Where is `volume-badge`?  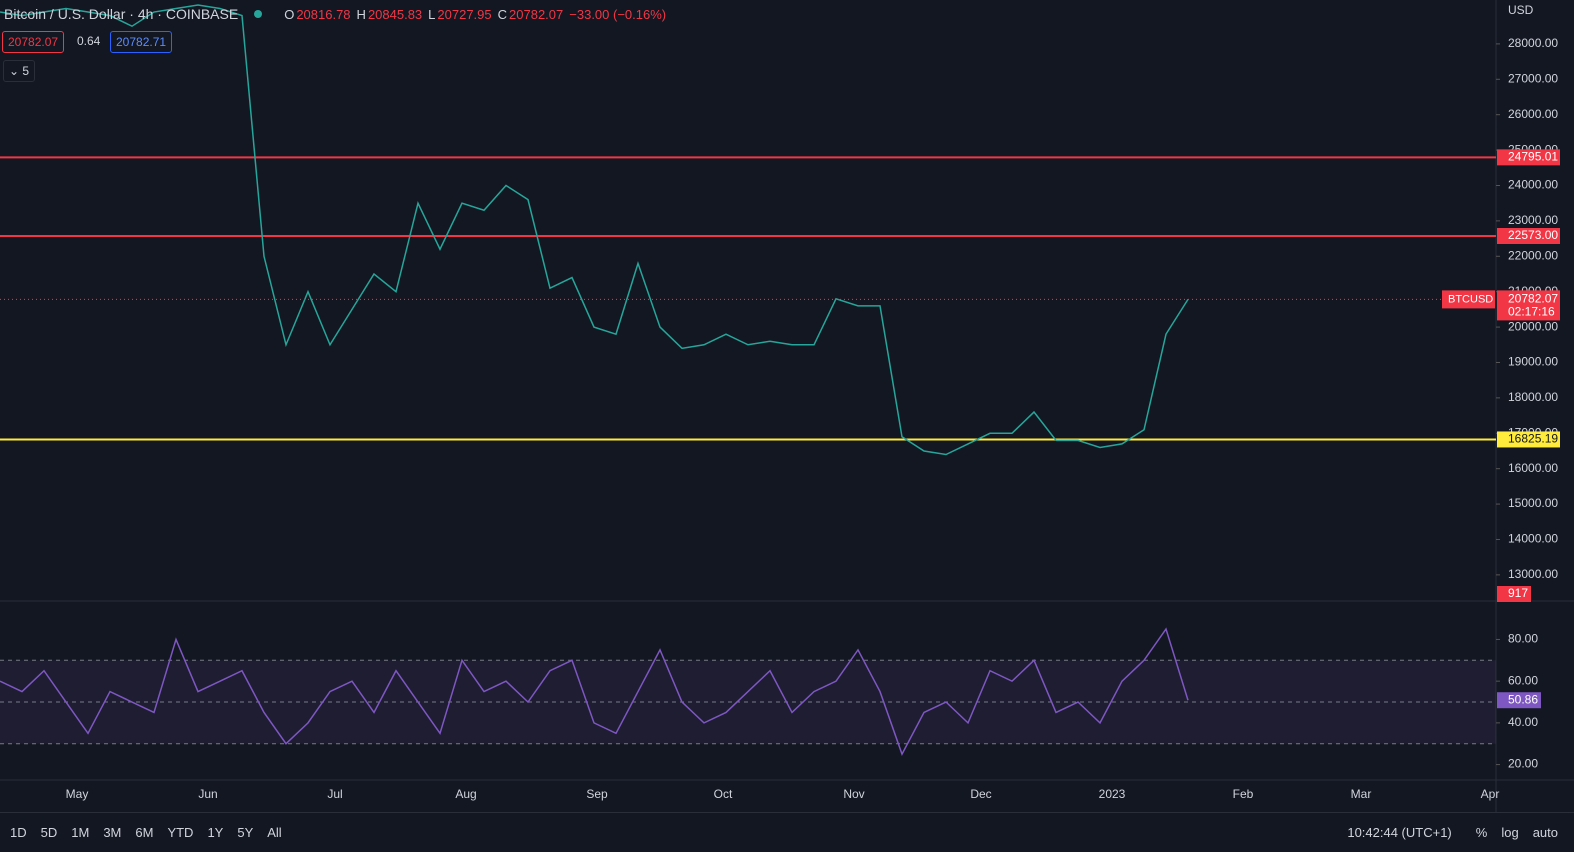 volume-badge is located at coordinates (1514, 594).